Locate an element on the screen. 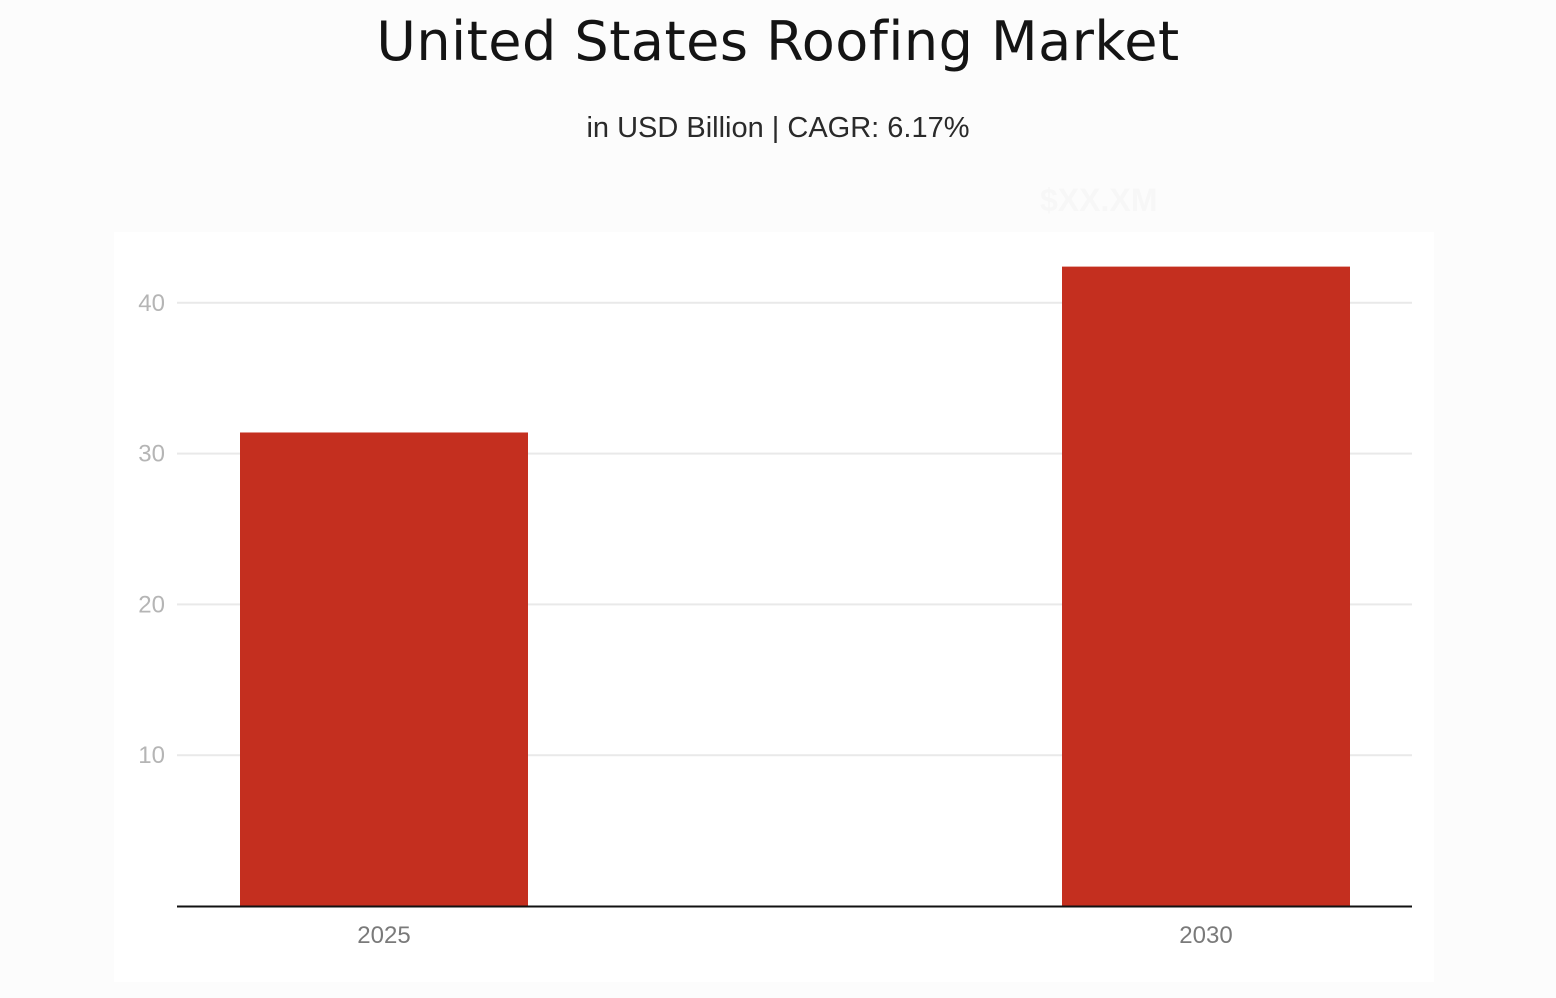 The height and width of the screenshot is (998, 1556). y-tick-label-20: 20 is located at coordinates (151, 604).